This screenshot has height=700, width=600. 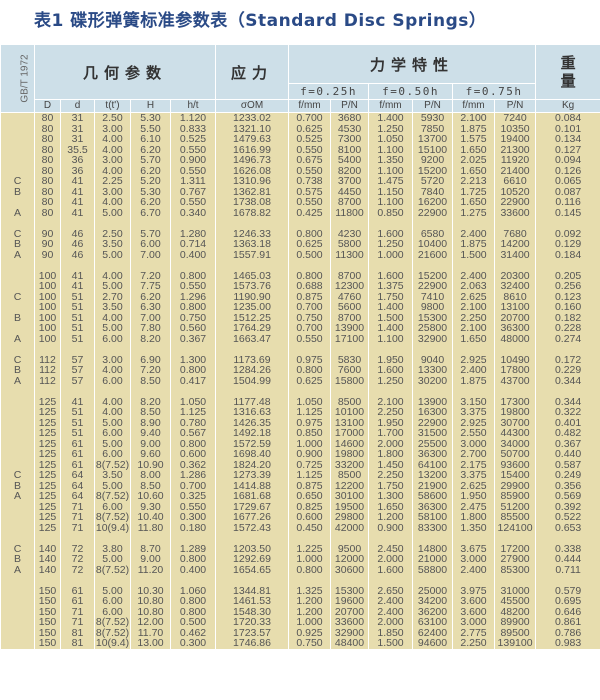 I want to click on column-header-d: d, so click(x=77, y=106).